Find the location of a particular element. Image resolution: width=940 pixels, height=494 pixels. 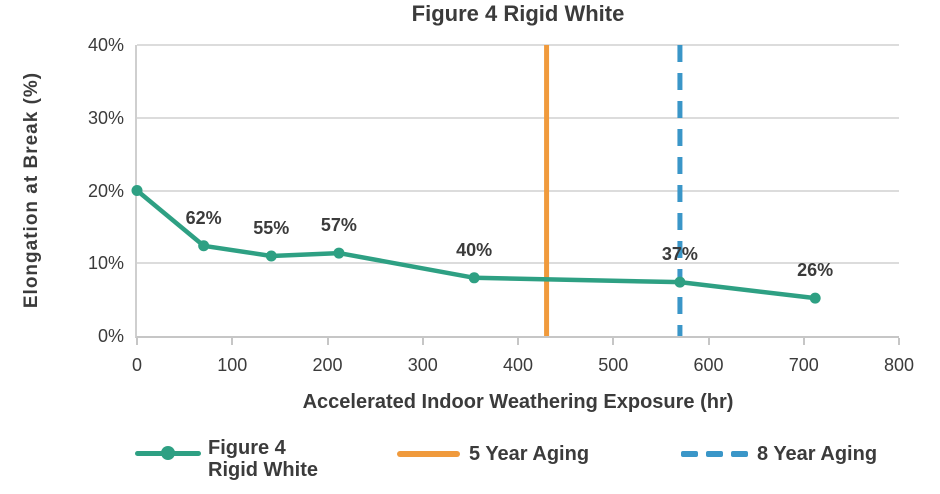

x-tick-label: 200 is located at coordinates (327, 365).